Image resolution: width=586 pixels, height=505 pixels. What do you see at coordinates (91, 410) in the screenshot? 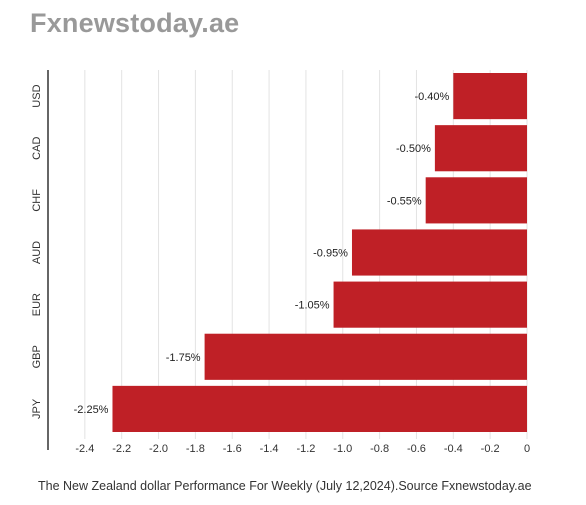
I see `data-label: -2.25%` at bounding box center [91, 410].